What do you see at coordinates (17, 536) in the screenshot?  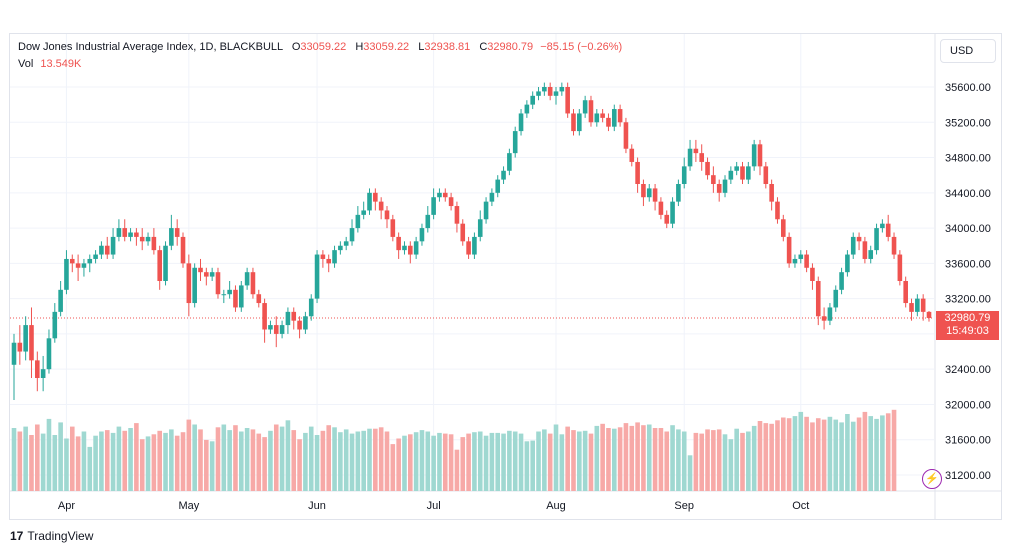 I see `tradingview-mark-icon: 17` at bounding box center [17, 536].